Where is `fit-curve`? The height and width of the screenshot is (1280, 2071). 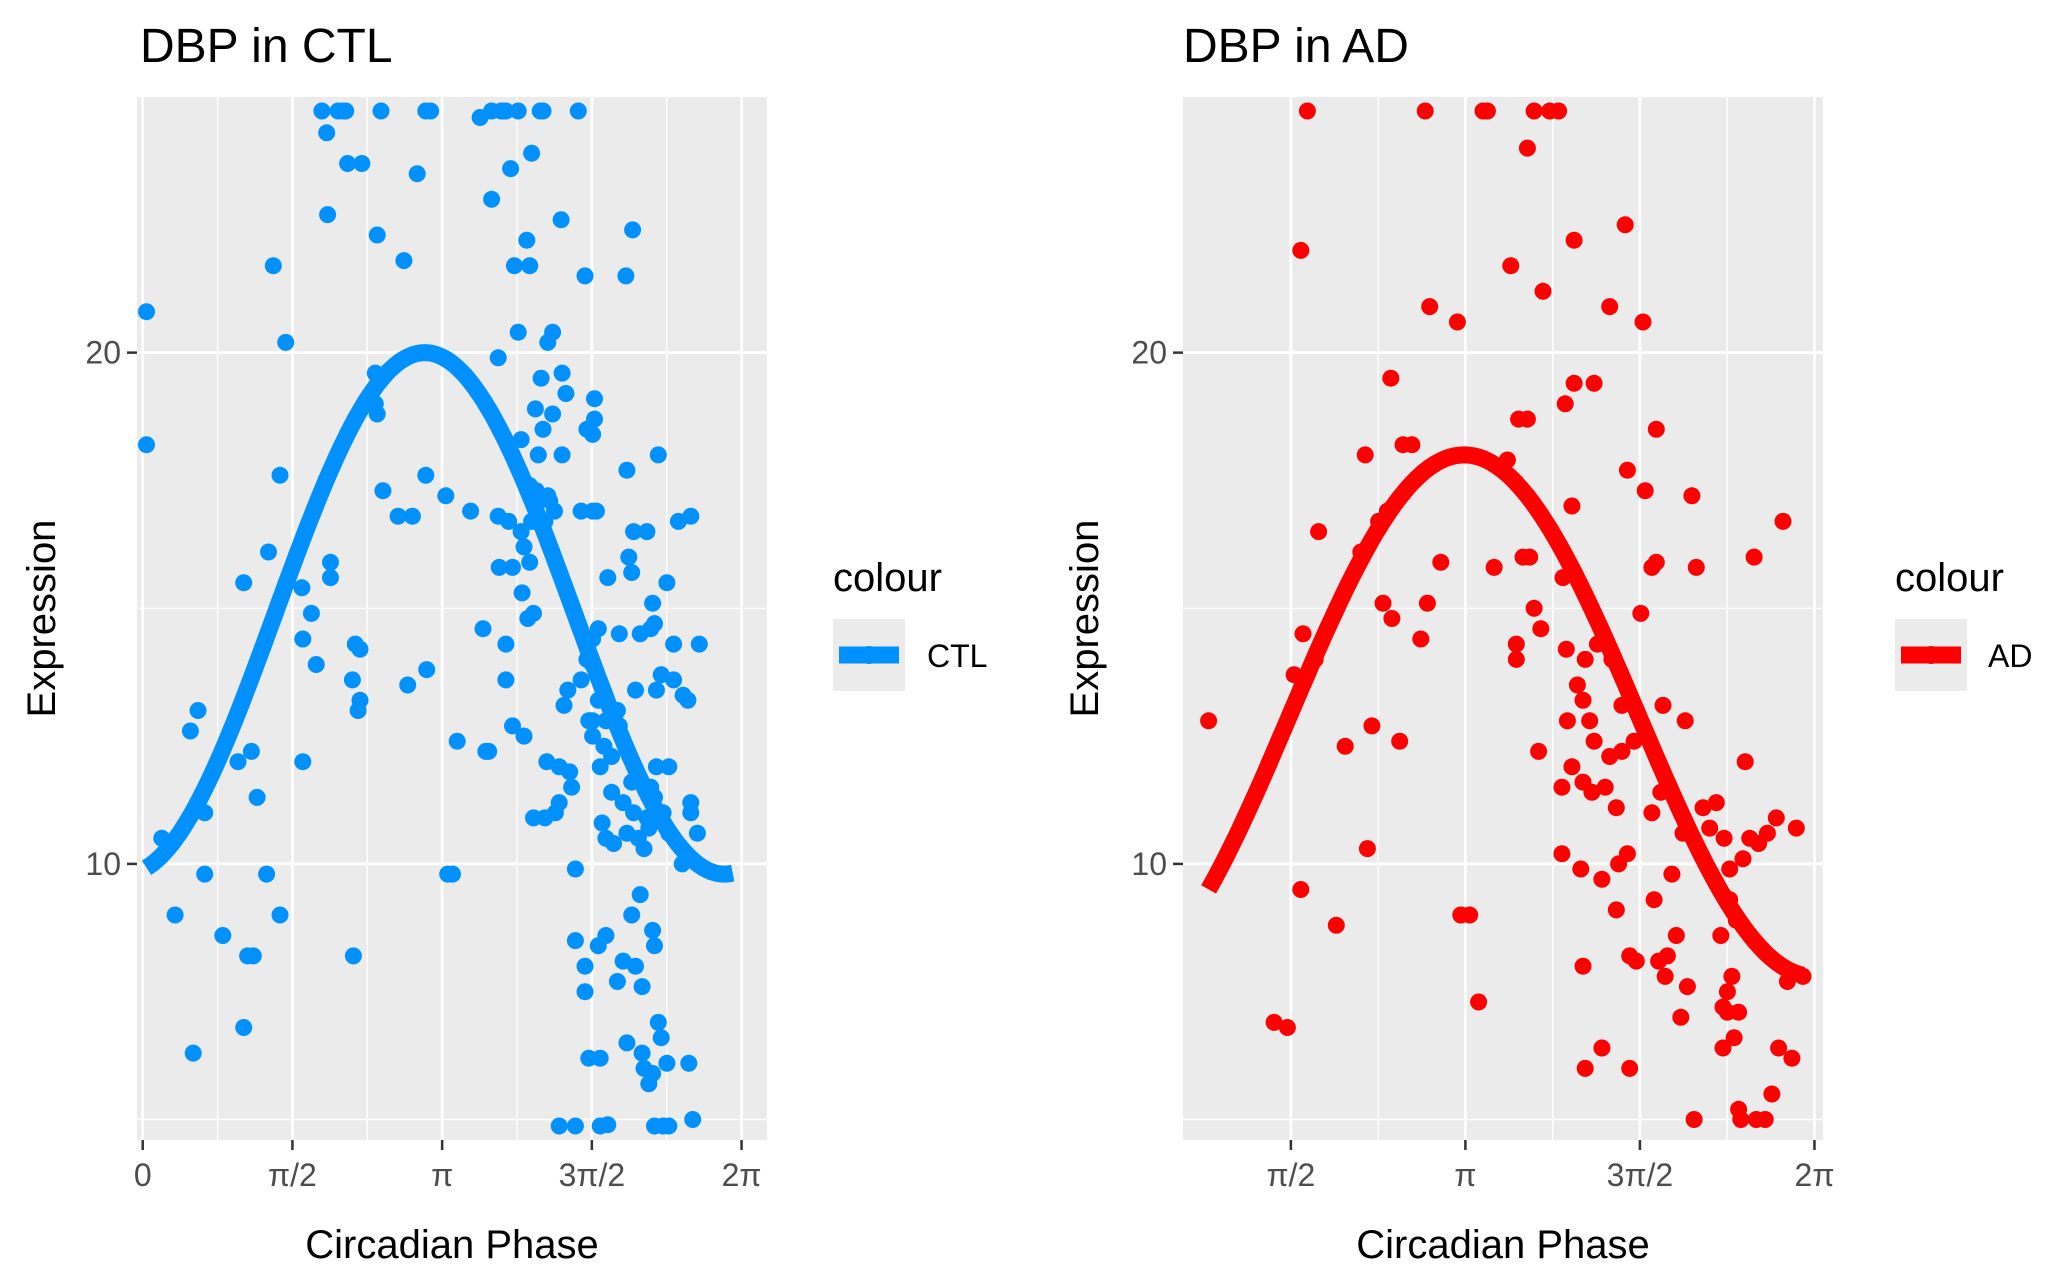
fit-curve is located at coordinates (1503, 715).